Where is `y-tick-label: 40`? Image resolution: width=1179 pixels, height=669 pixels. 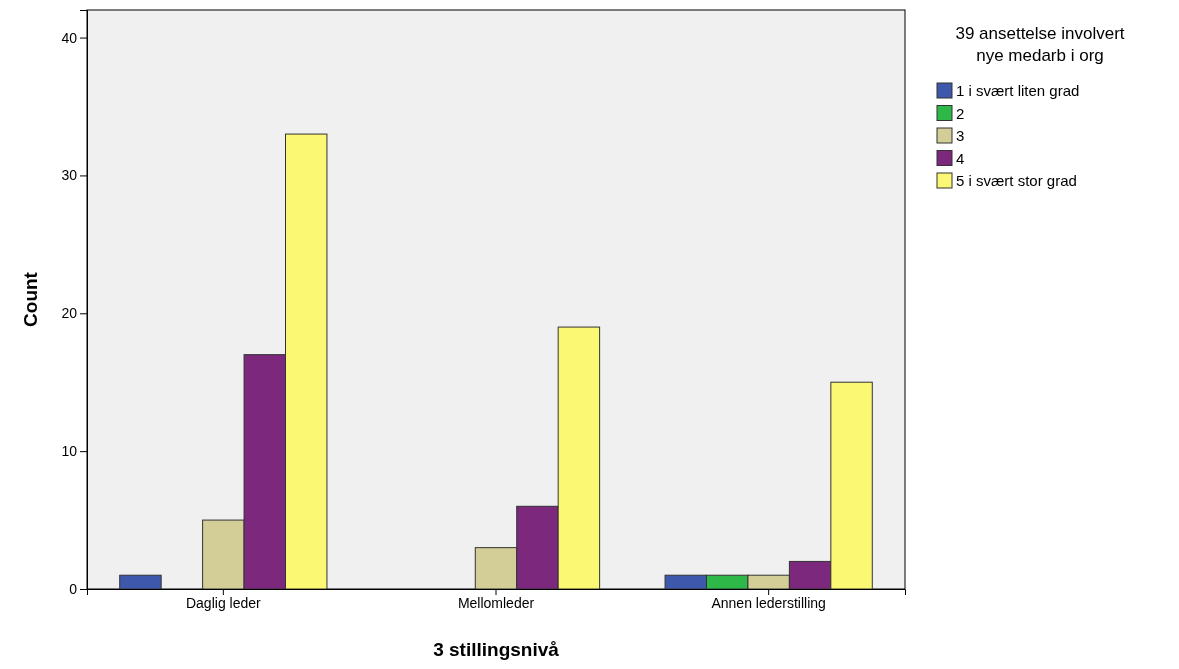
y-tick-label: 40 is located at coordinates (69, 37).